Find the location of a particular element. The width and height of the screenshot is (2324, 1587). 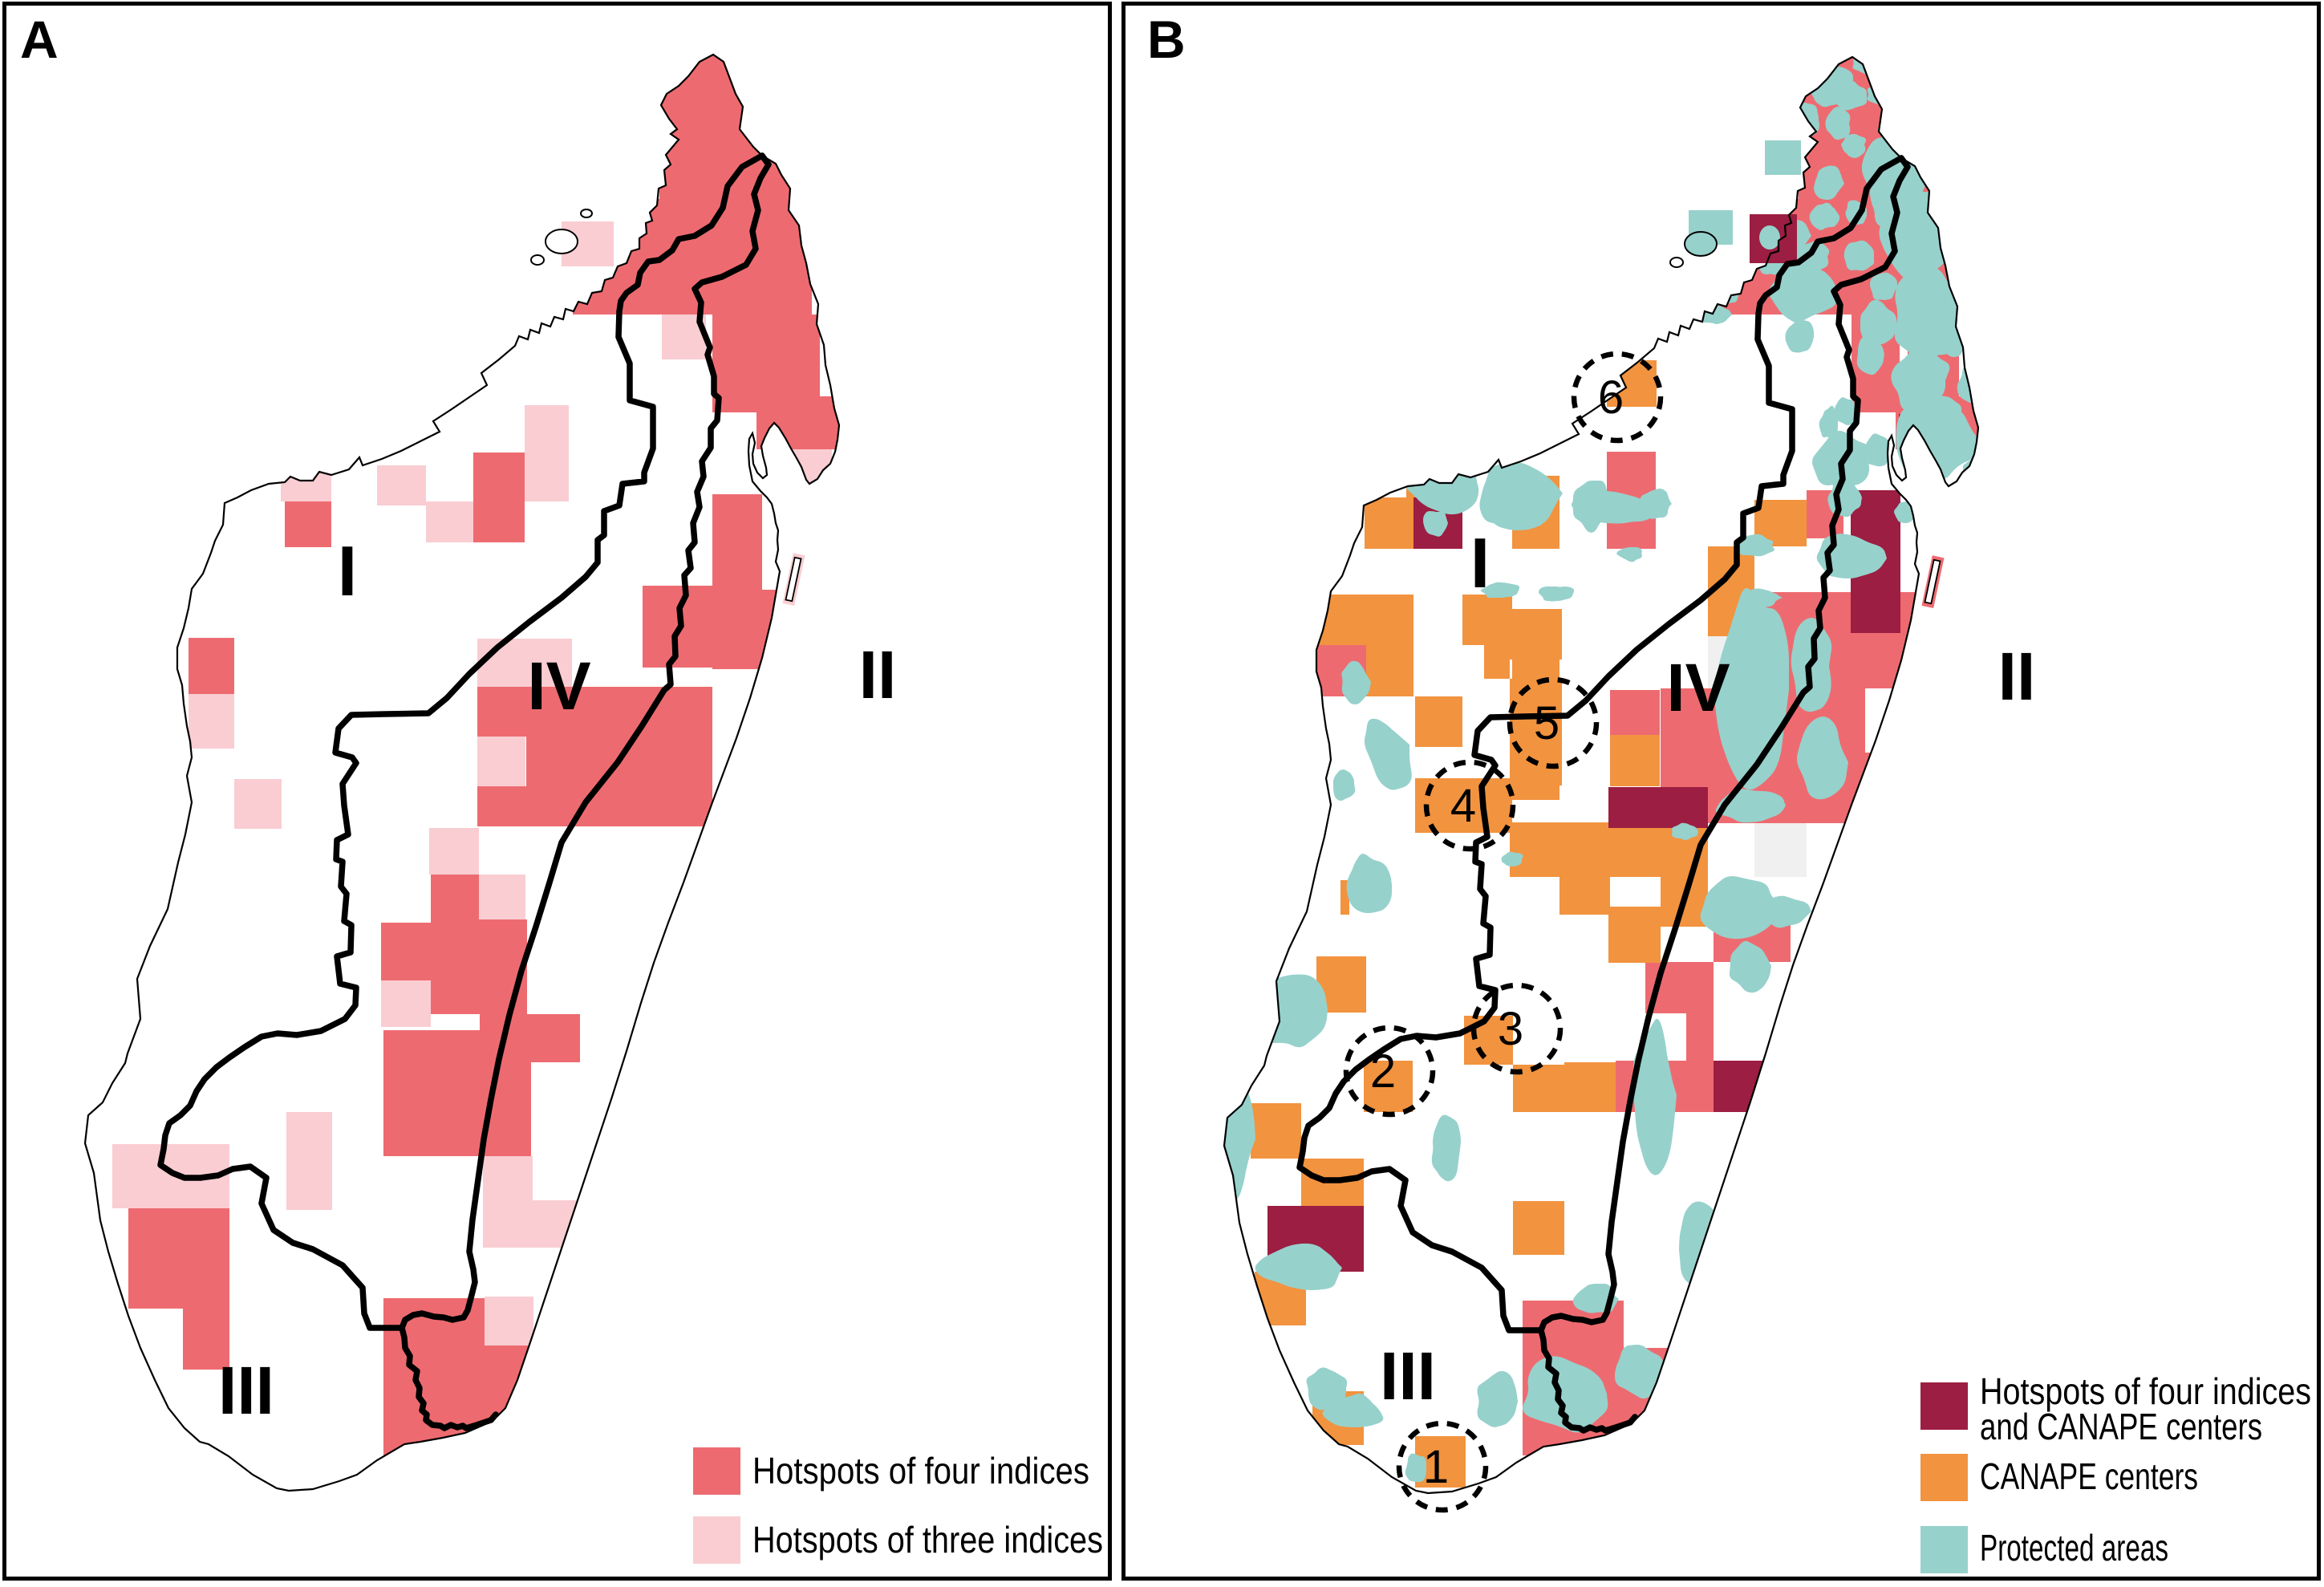

svg-text: A is located at coordinates (39, 39).